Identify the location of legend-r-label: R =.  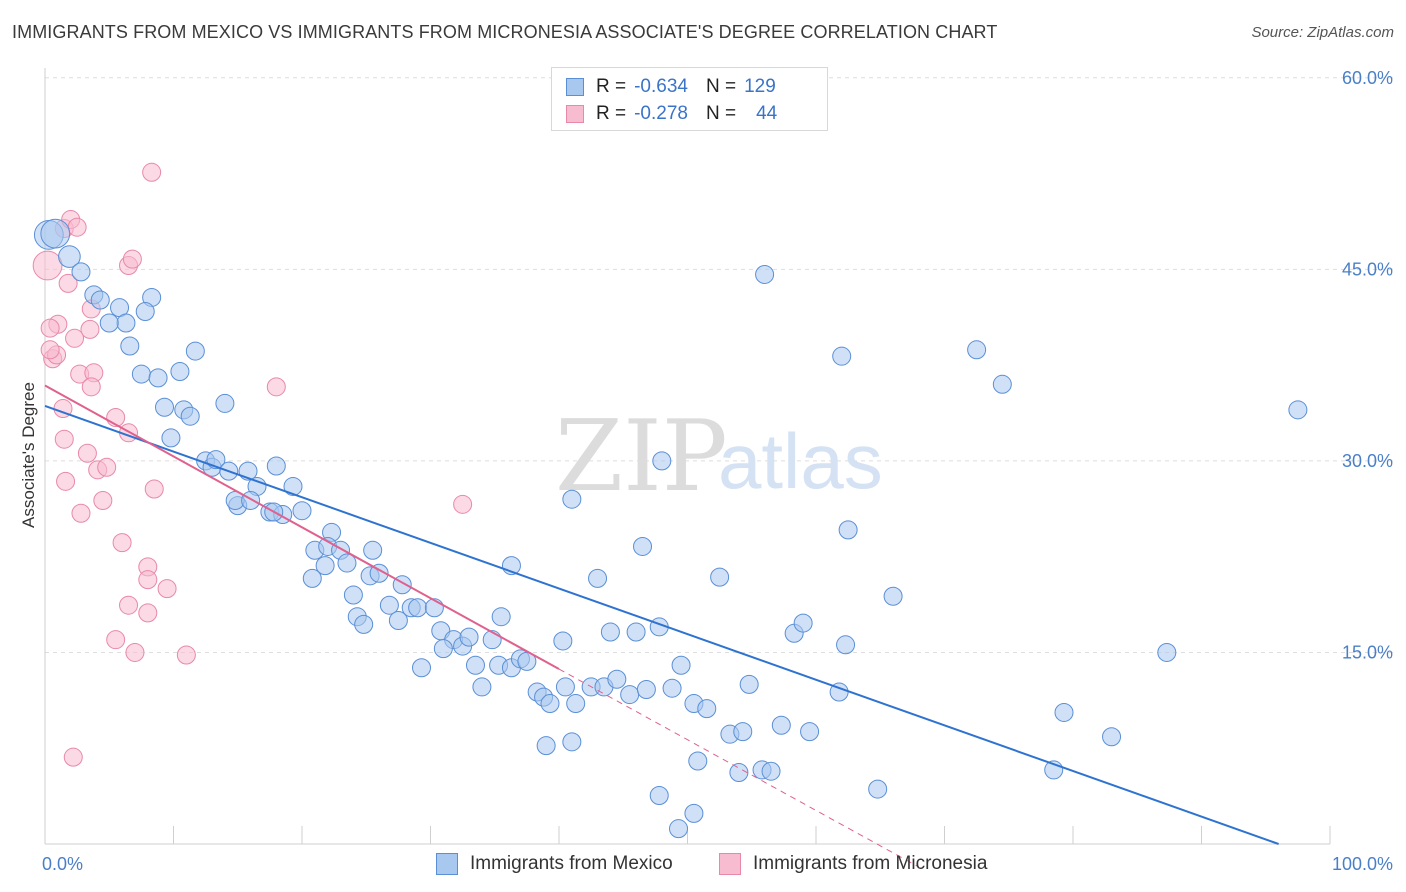
(611, 113).